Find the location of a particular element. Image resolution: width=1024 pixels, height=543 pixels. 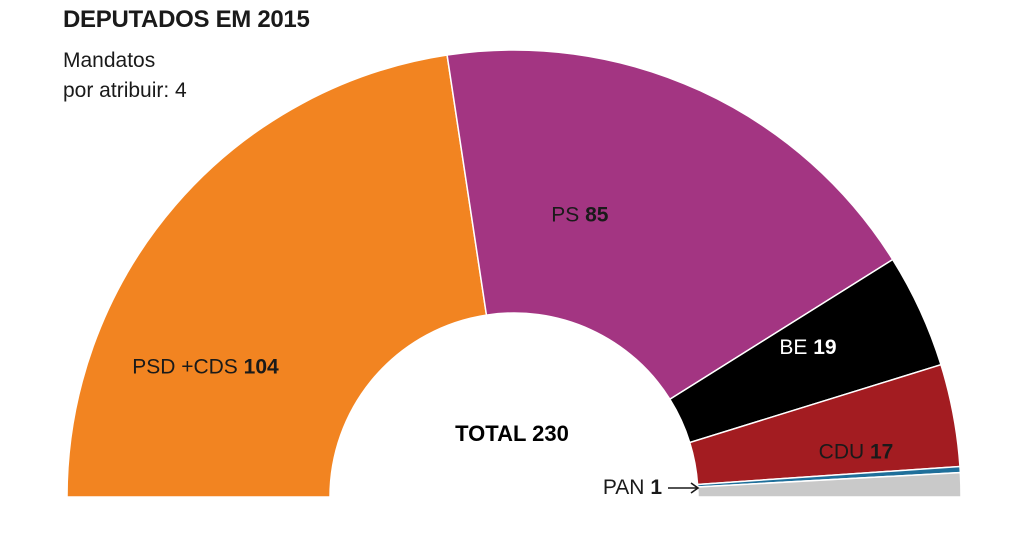

note-line-2: por atribuir: 4 is located at coordinates (125, 90).